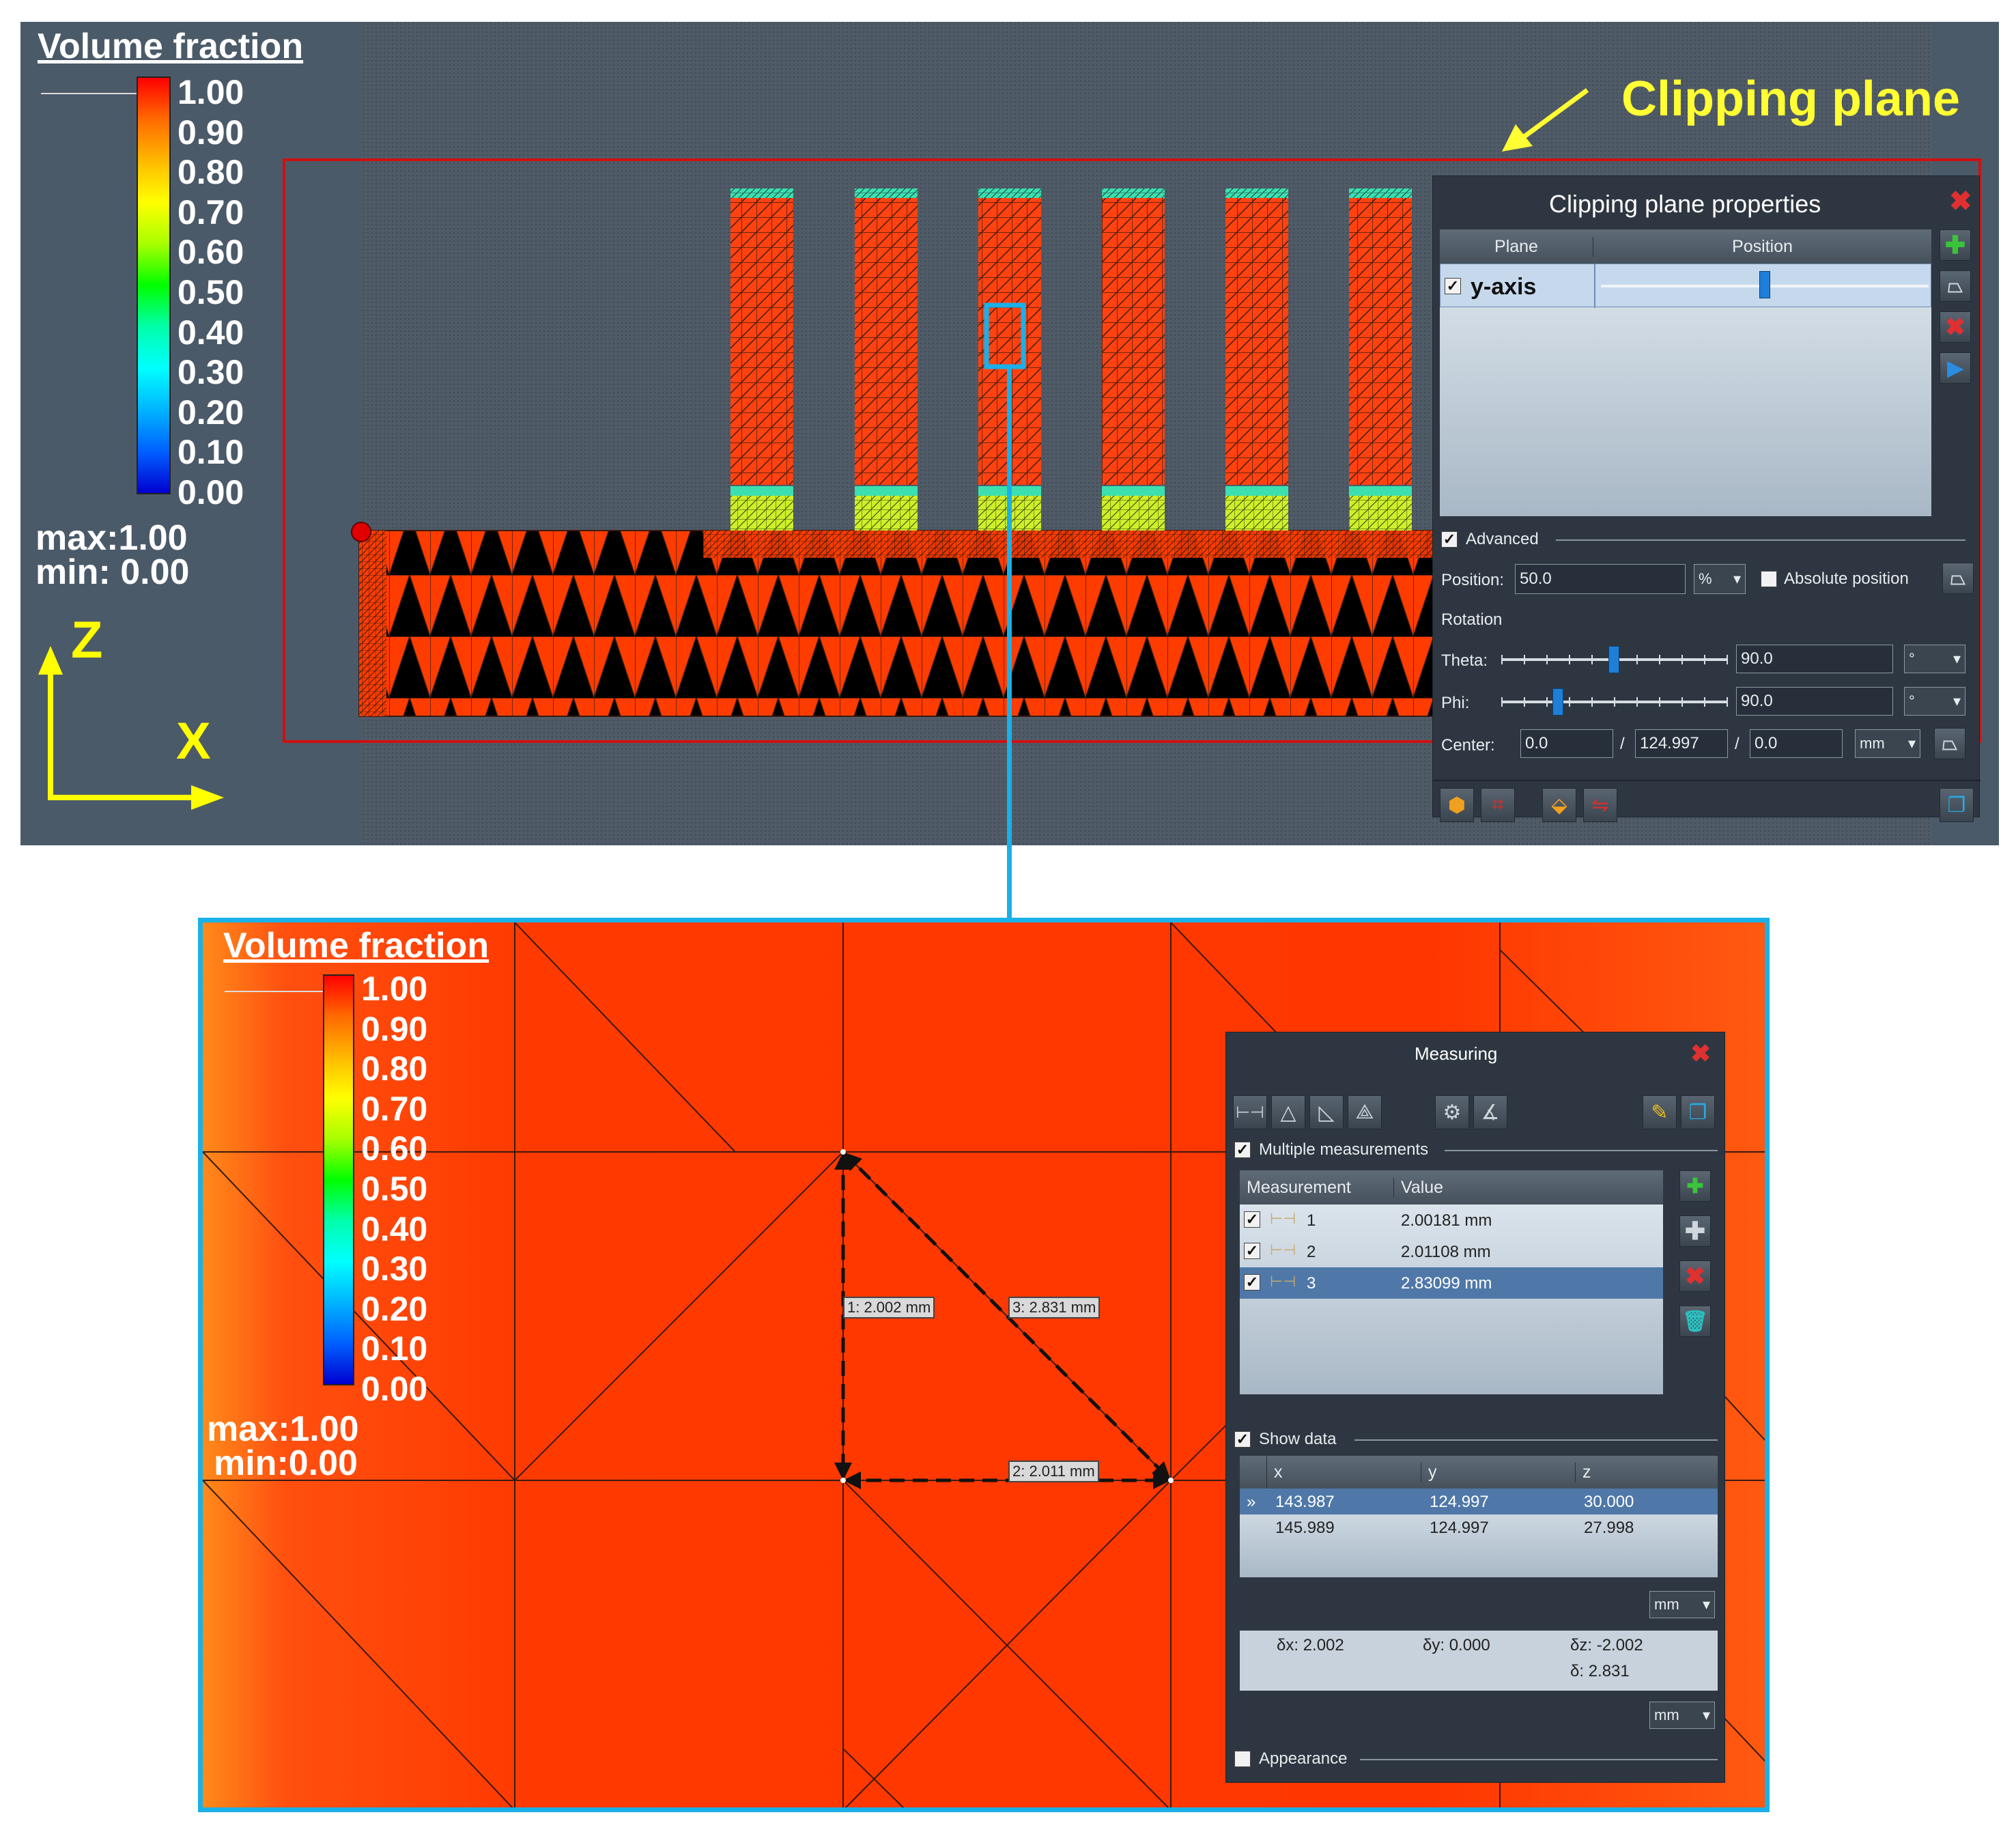  Describe the element at coordinates (1950, 743) in the screenshot. I see `center-pick-button: ⏢` at that location.